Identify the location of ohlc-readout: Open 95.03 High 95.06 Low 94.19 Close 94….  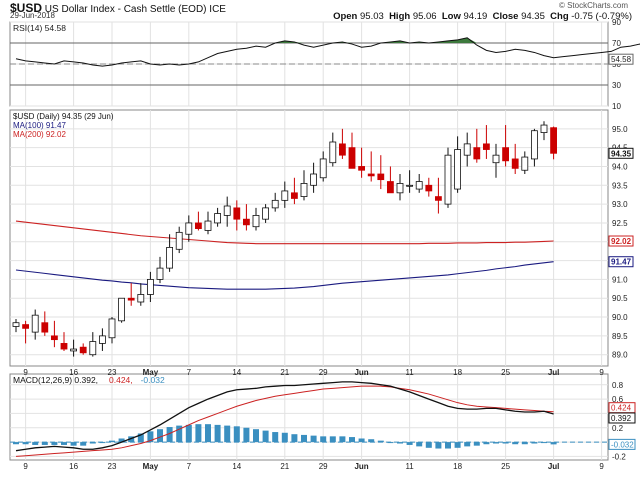
(482, 16).